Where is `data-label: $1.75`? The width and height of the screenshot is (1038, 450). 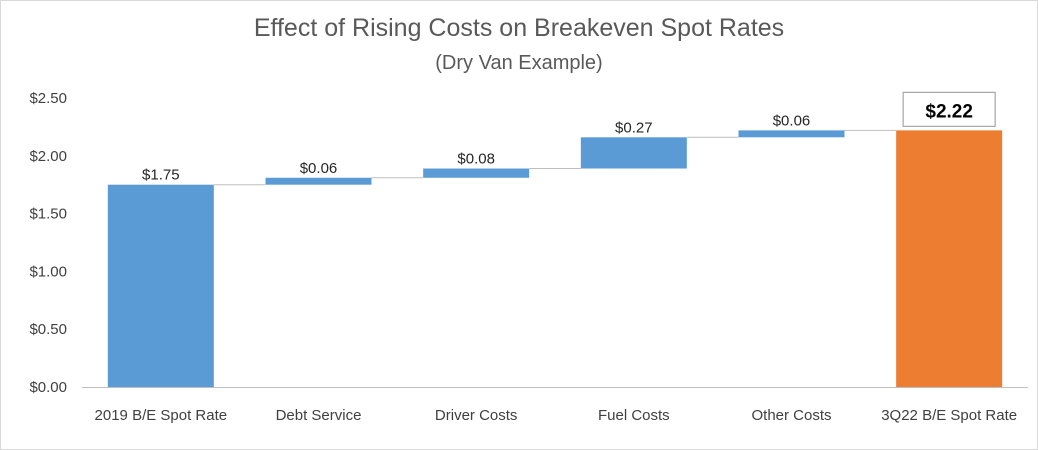 data-label: $1.75 is located at coordinates (161, 175).